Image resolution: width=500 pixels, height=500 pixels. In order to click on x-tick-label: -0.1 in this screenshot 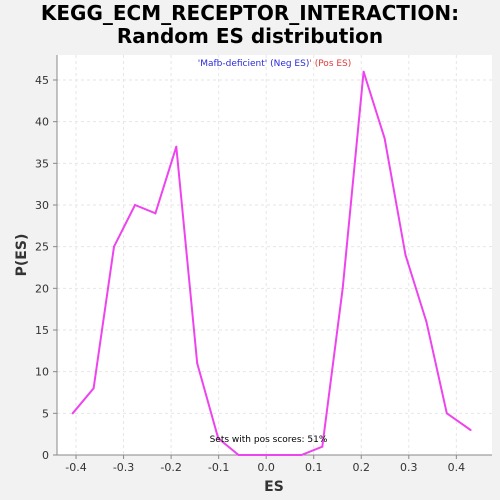, I will do `click(218, 467)`.